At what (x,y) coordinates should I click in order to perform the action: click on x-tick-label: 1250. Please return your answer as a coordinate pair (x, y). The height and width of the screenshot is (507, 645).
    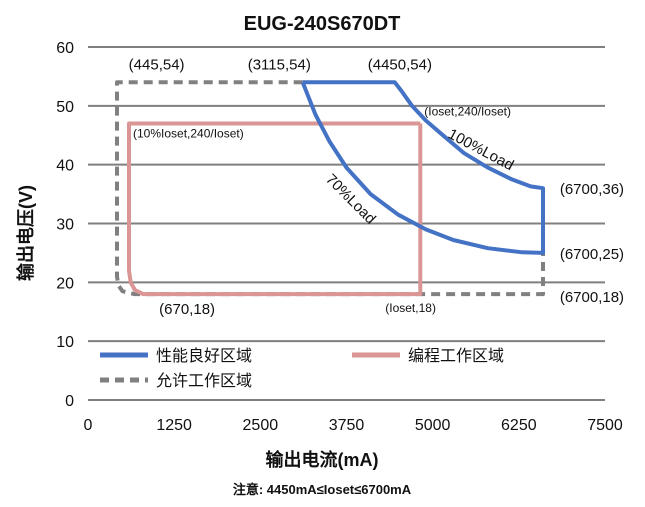
    Looking at the image, I should click on (174, 425).